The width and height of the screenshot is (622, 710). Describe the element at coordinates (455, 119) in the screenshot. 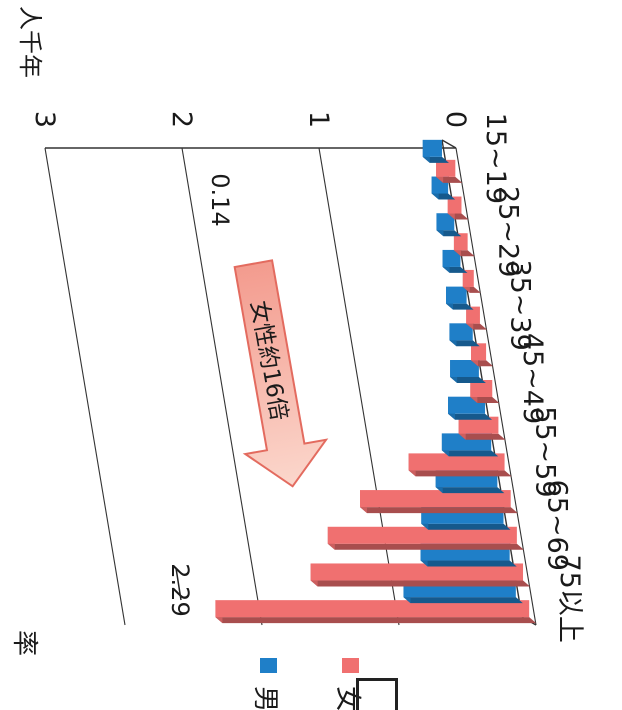

I see `y-tick-label-0: 0` at that location.